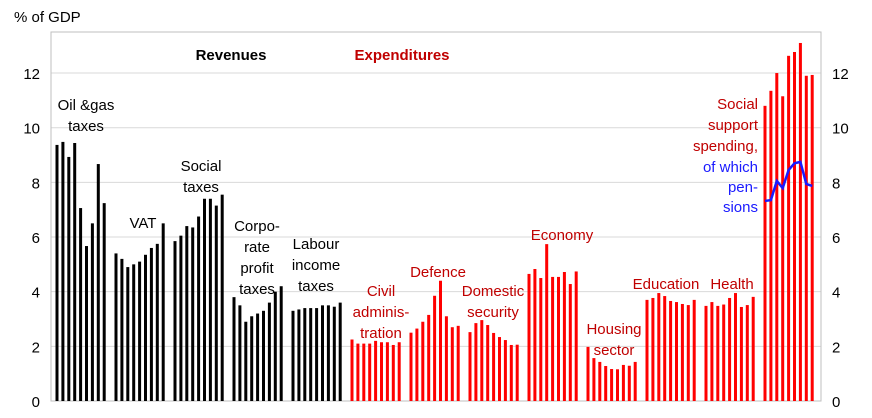  I want to click on group-label: support, so click(733, 125).